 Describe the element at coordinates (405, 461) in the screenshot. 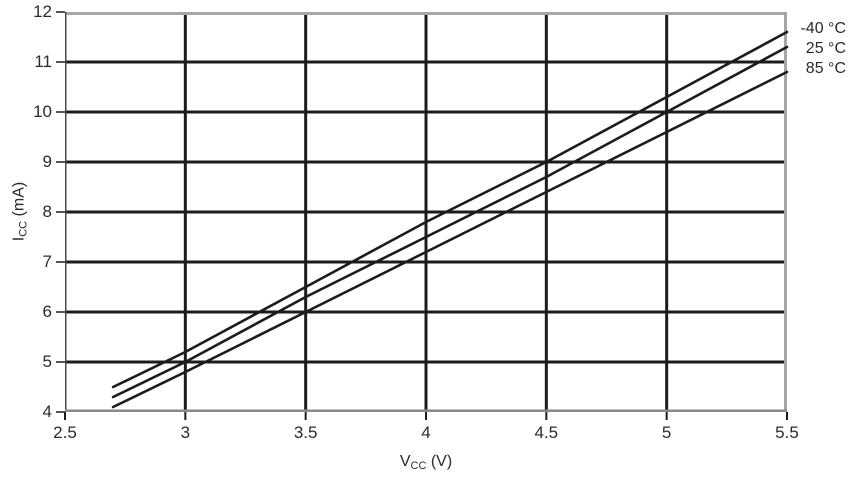

I see `x-axis-title-main: V` at that location.